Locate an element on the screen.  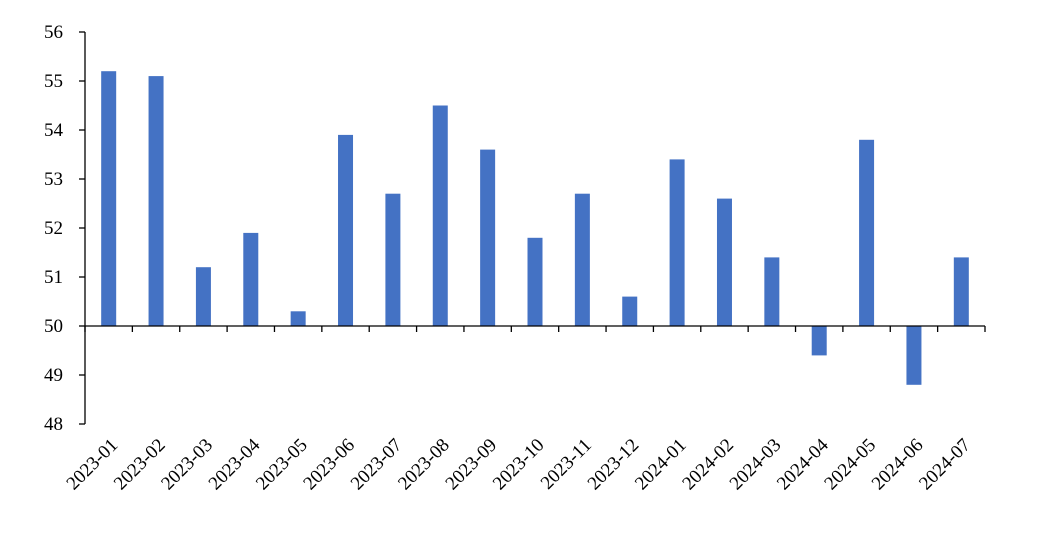
y-tick-label: 54 is located at coordinates (54, 130).